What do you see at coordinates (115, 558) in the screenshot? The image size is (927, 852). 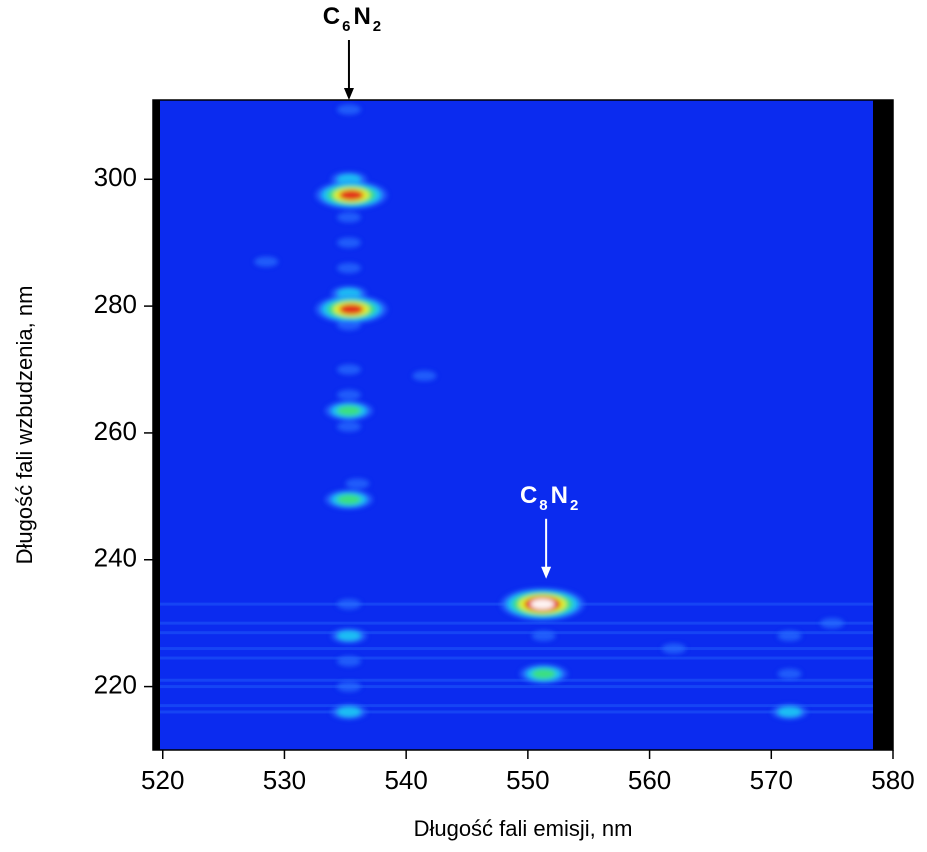 I see `y-tick-label: 240` at bounding box center [115, 558].